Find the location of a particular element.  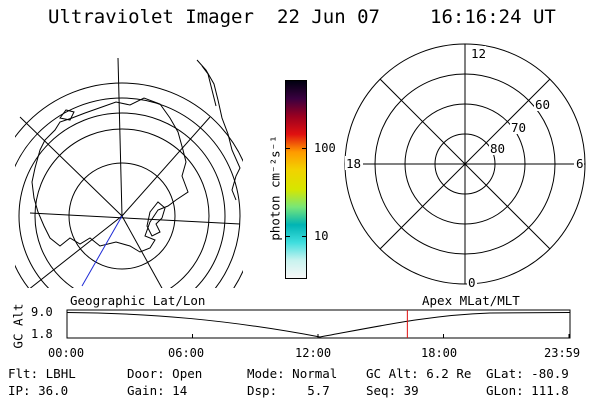

info-ip-label: IP: is located at coordinates (19, 390).